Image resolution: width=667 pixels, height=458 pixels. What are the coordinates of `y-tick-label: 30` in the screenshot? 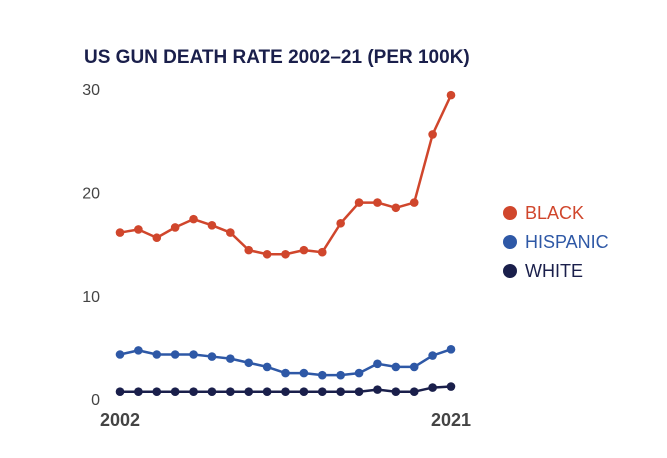 It's located at (91, 90).